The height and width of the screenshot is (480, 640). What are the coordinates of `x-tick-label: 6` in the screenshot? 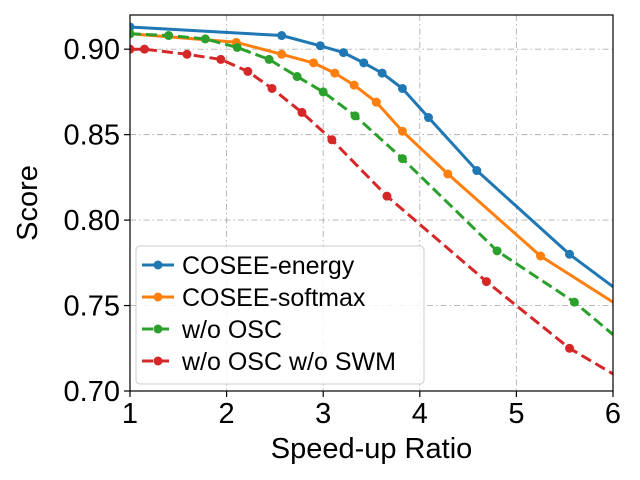 It's located at (613, 414).